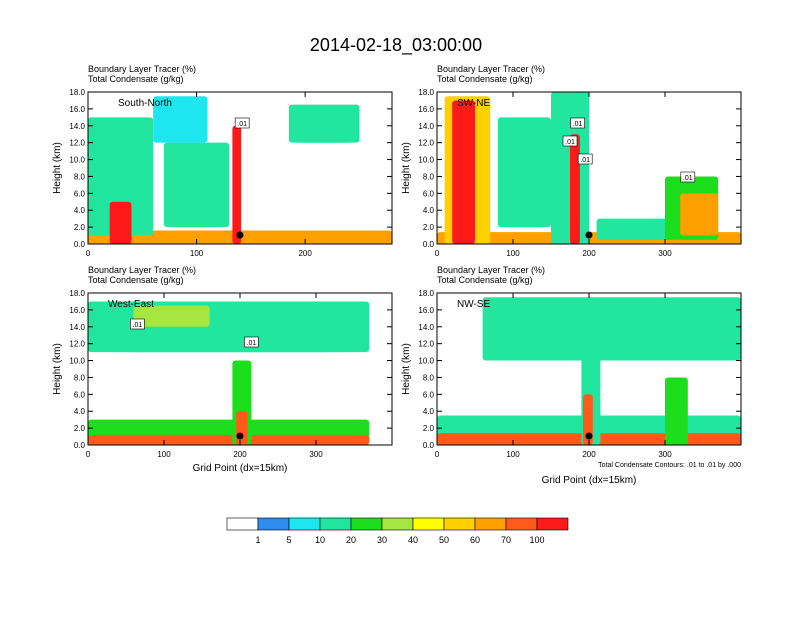  What do you see at coordinates (475, 540) in the screenshot?
I see `colorbar-label: 60` at bounding box center [475, 540].